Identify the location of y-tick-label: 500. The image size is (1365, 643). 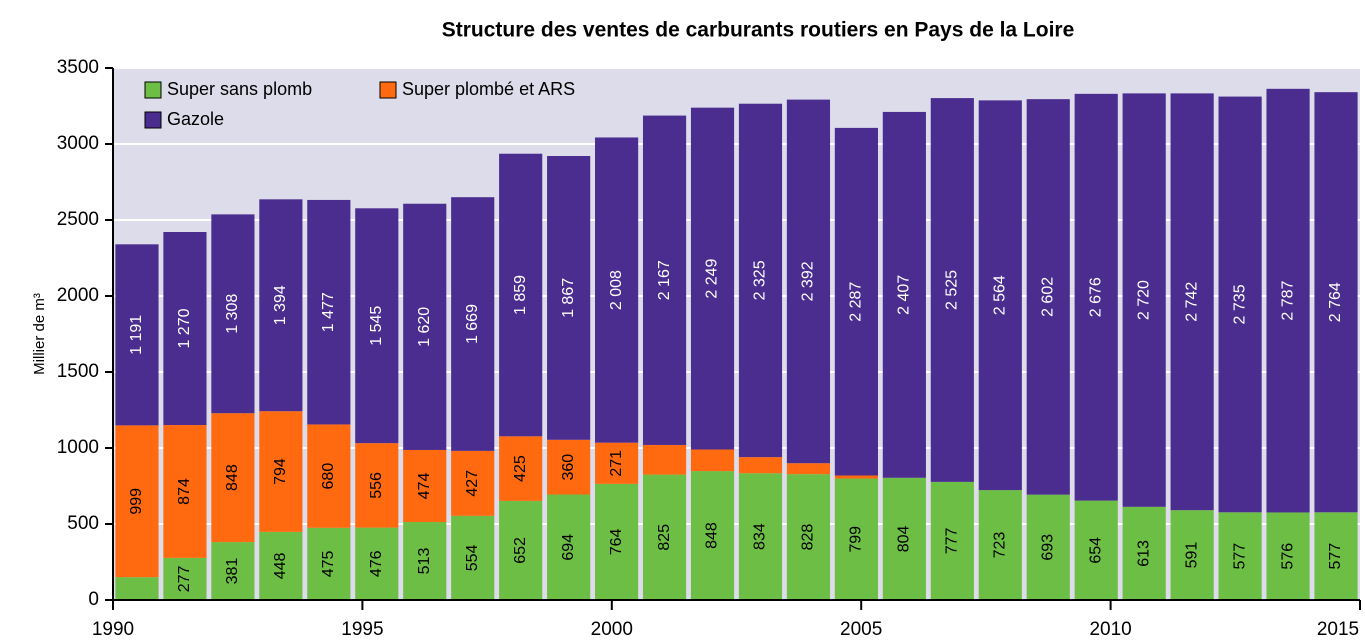
(83, 523).